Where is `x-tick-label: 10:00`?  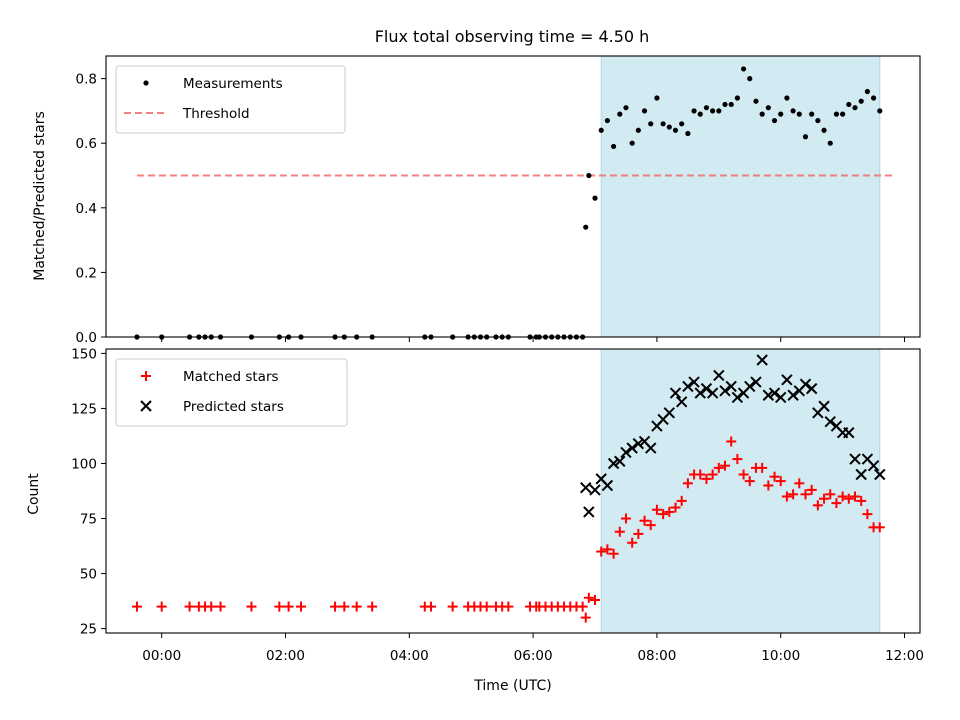
x-tick-label: 10:00 is located at coordinates (780, 656).